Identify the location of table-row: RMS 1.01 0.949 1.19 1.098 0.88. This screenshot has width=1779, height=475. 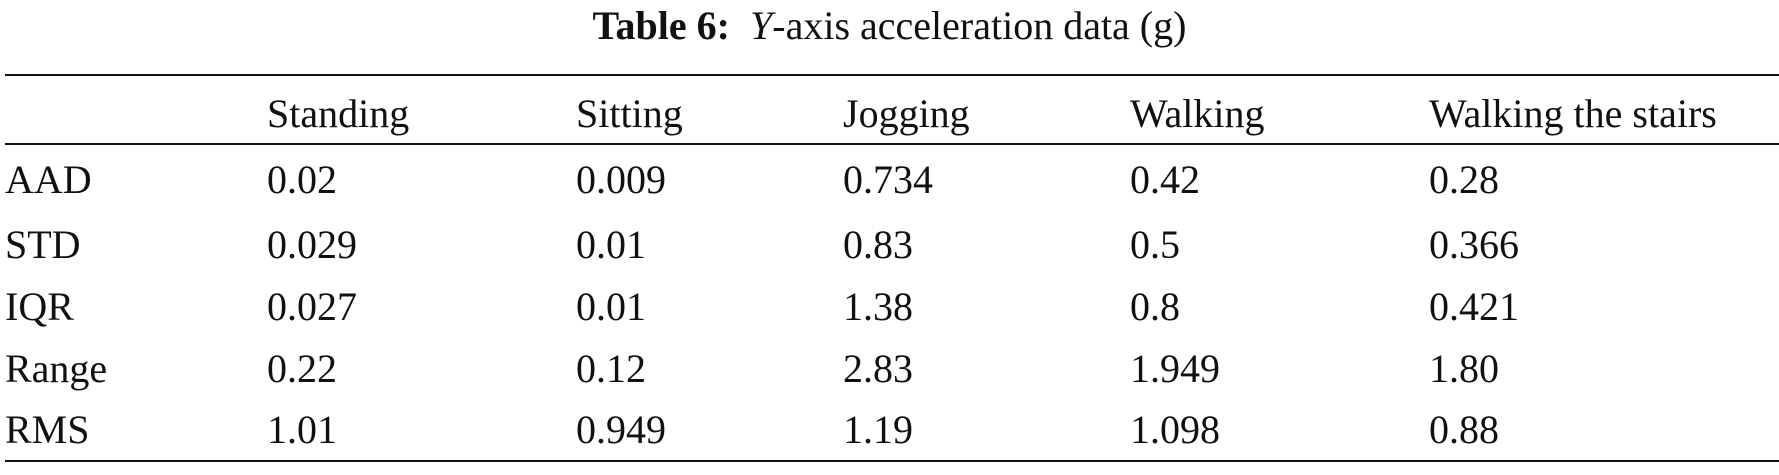
(892, 430).